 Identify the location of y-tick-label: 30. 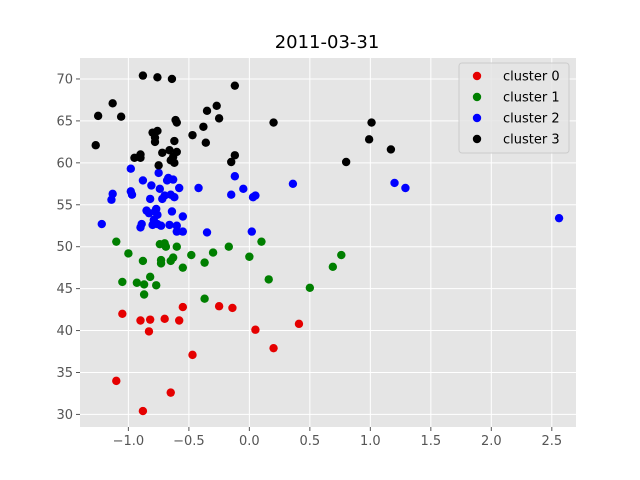
(64, 415).